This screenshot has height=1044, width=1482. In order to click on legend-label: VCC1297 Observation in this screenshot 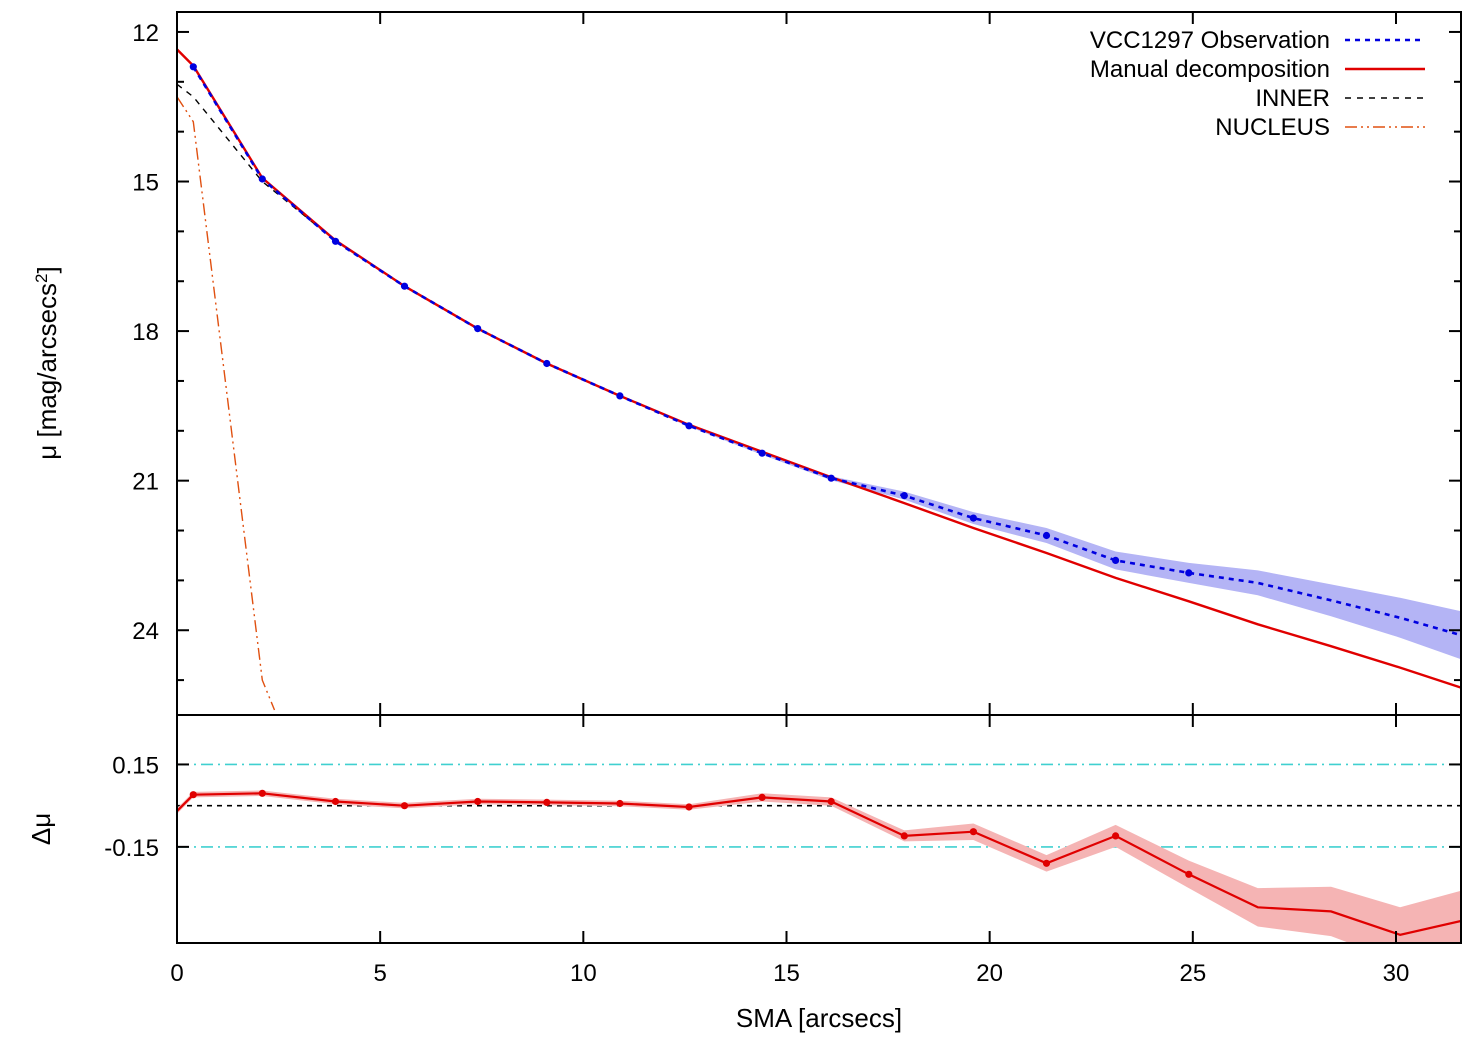, I will do `click(1210, 40)`.